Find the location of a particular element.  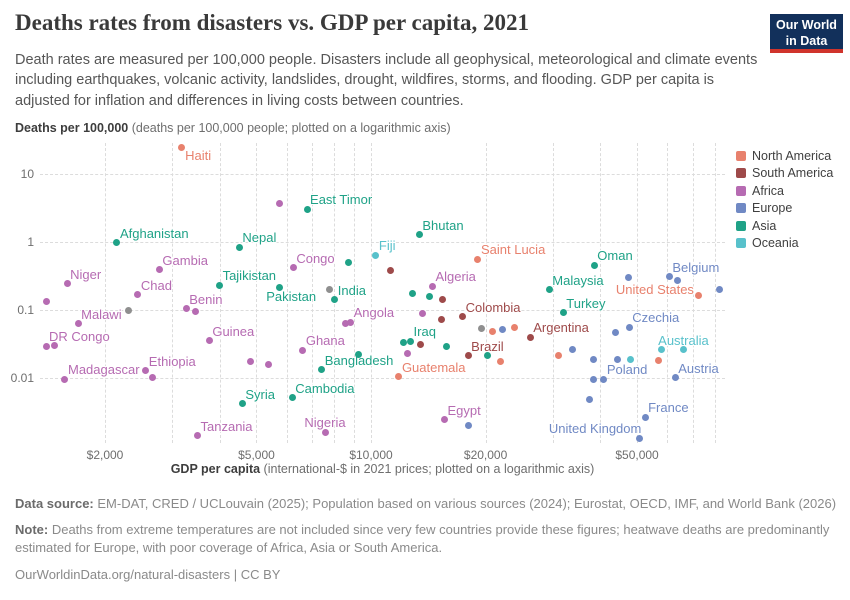

data-point-fiji is located at coordinates (376, 255).